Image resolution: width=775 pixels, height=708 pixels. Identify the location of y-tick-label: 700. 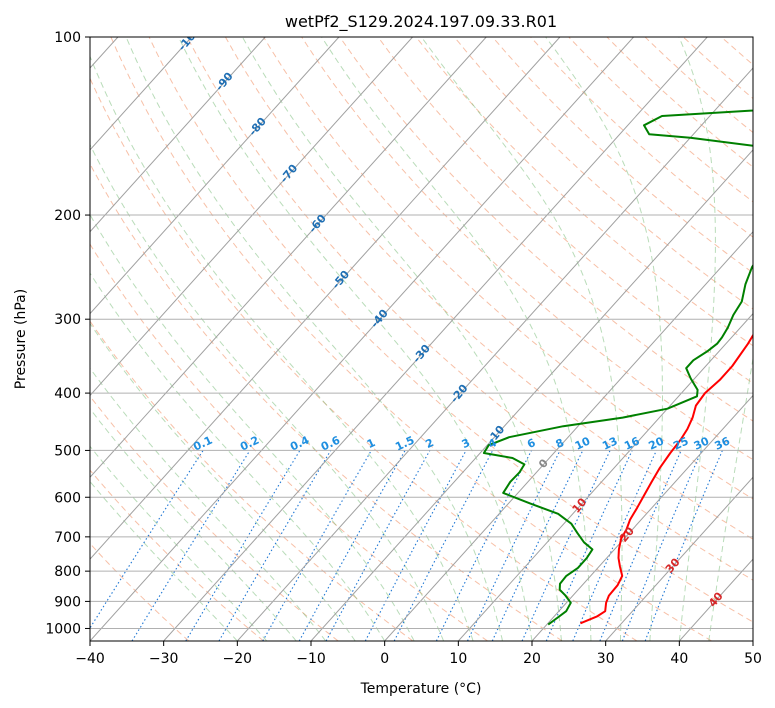
(67, 538).